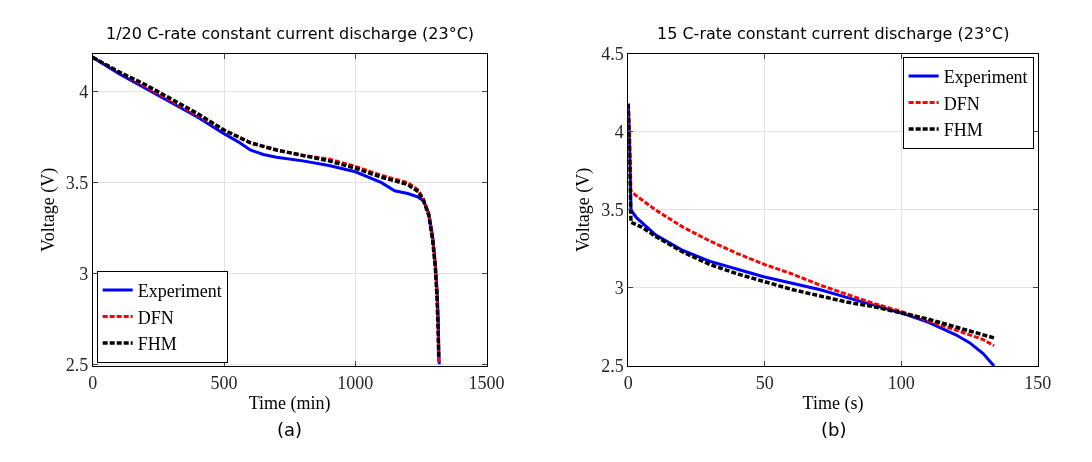 This screenshot has height=462, width=1092. I want to click on x-tick-label: 50, so click(764, 382).